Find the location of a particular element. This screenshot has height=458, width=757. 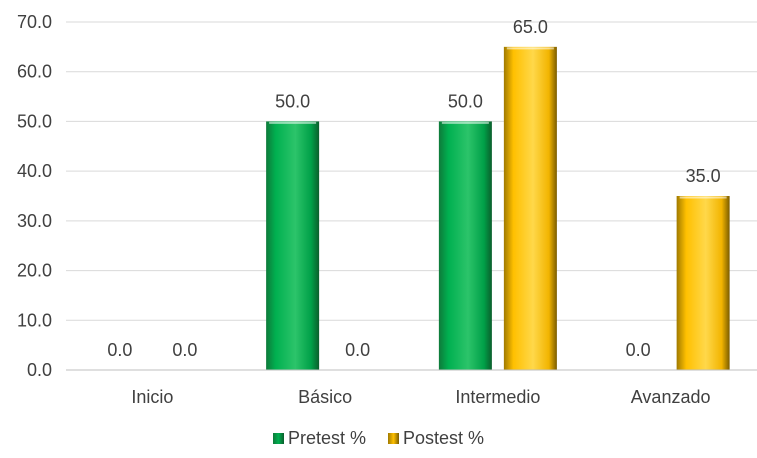

legend-label-postest: Postest % is located at coordinates (443, 438).